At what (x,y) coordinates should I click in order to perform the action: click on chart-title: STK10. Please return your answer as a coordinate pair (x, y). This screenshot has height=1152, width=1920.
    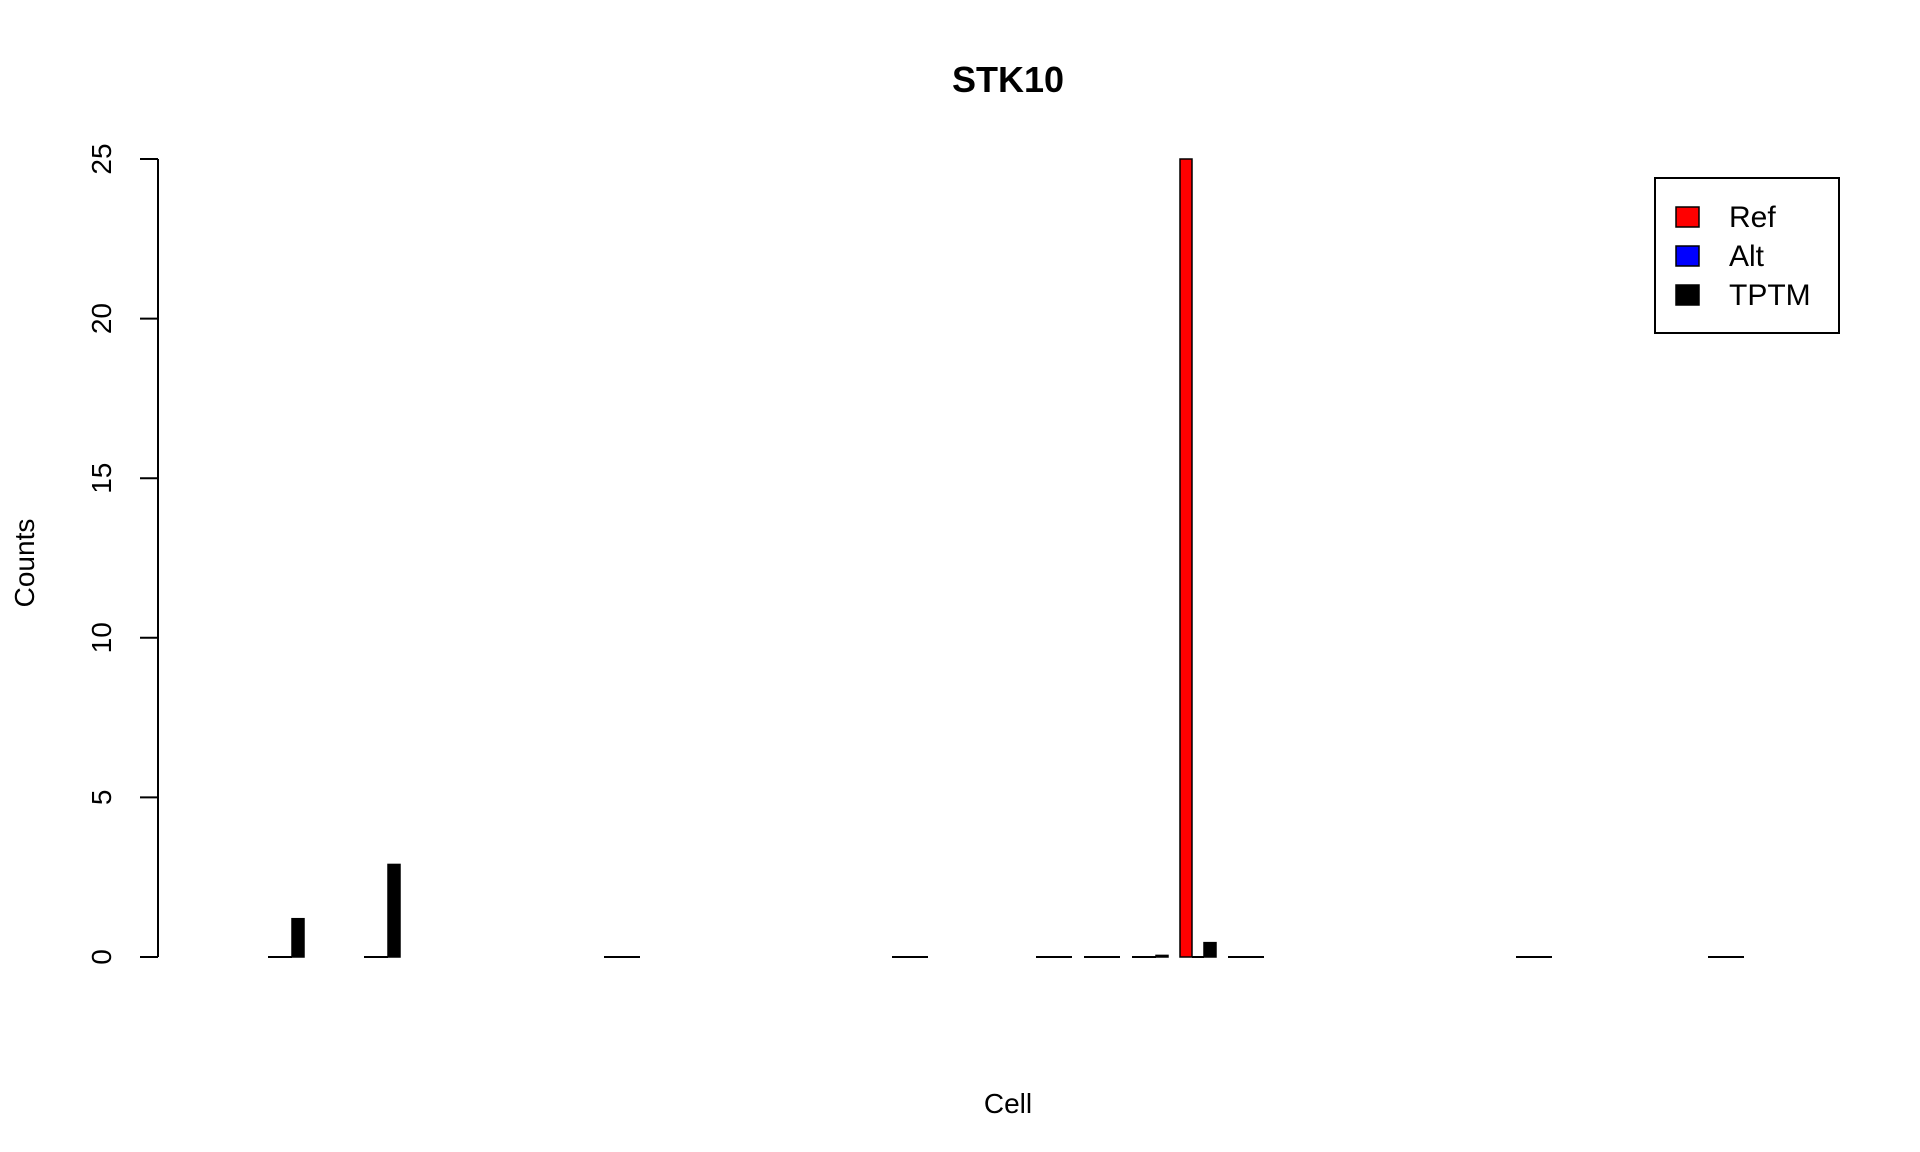
    Looking at the image, I should click on (1008, 79).